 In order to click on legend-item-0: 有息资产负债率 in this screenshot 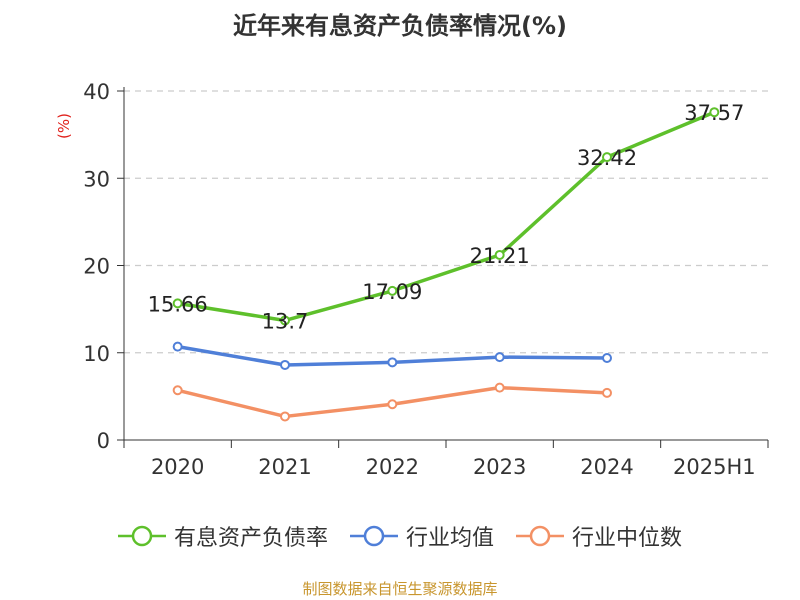, I will do `click(222, 536)`.